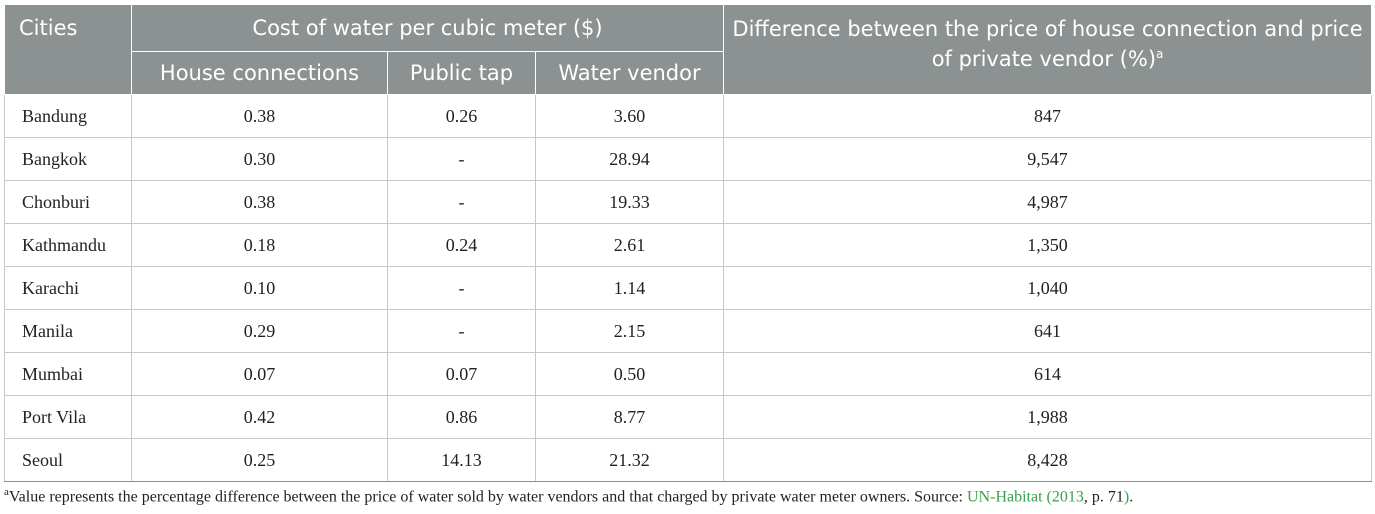 The width and height of the screenshot is (1375, 514). I want to click on water-vendor-cell: 28.94, so click(629, 159).